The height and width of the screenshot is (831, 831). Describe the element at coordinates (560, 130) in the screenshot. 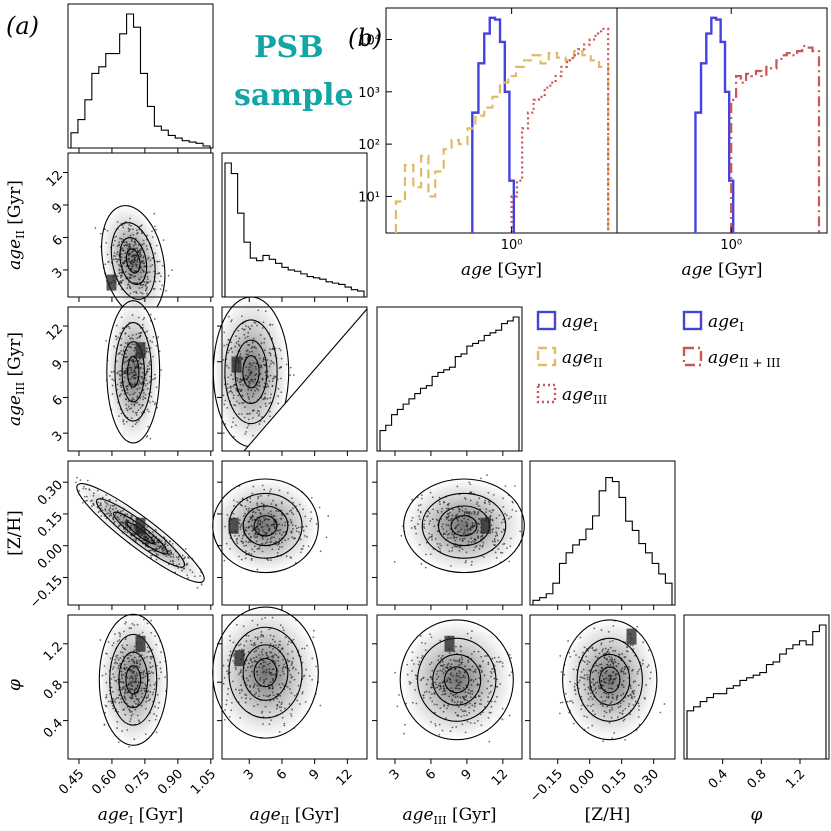

I see `series-age_III` at that location.